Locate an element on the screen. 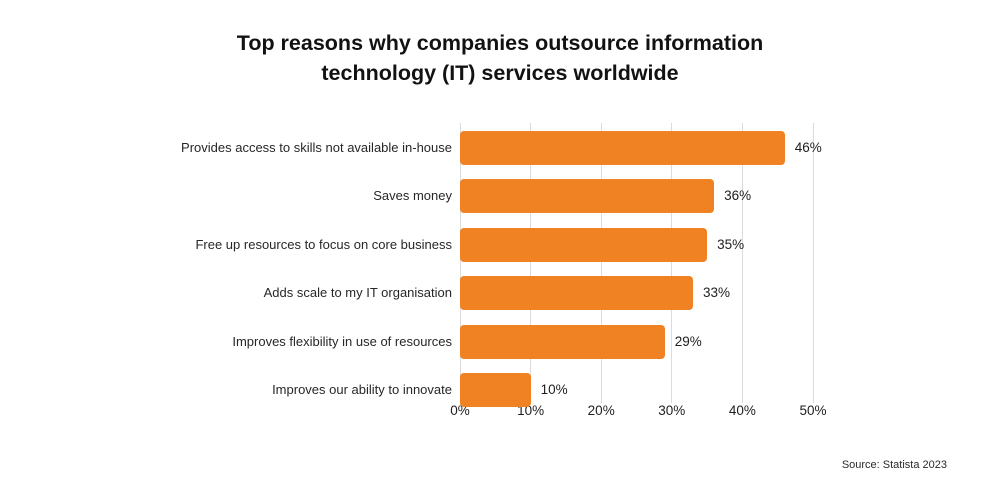 This screenshot has height=500, width=1000. value-label: 10% is located at coordinates (554, 389).